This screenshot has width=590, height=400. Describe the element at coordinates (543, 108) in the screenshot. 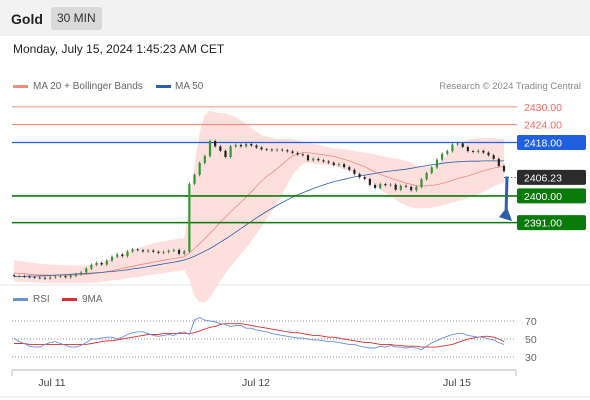

I see `level-label-resistance: 2430.00` at that location.